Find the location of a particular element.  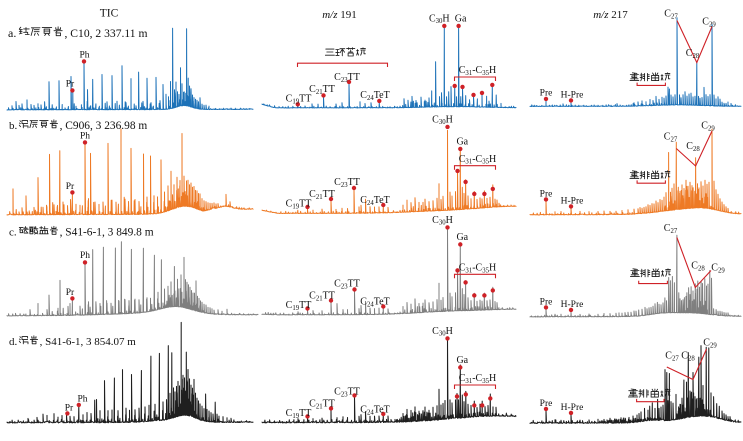

svg-text: , S41-6-1, 3 849.8 m is located at coordinates (107, 233).